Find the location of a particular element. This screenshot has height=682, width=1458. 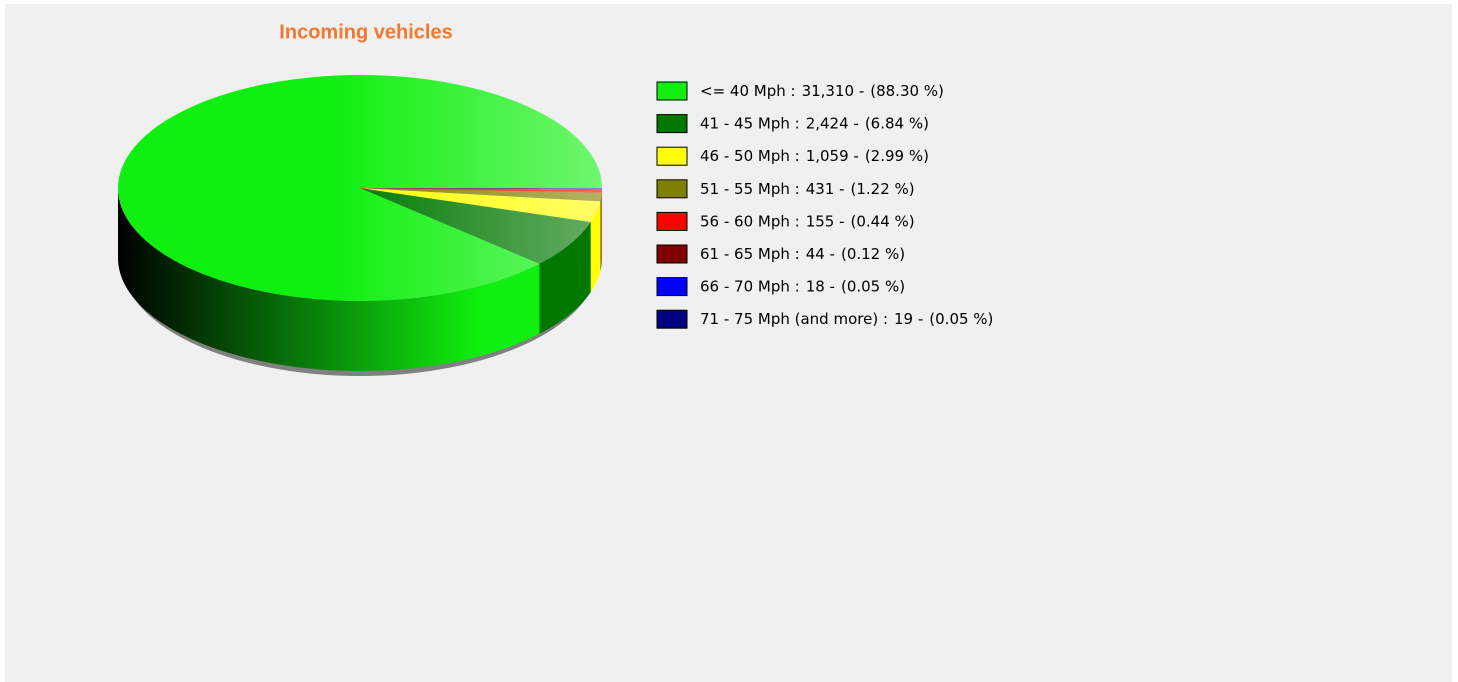

legend-entry: 56 - 60 Mph : 155 - (0.44 %) is located at coordinates (807, 221).